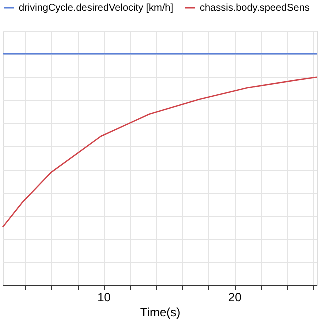  What do you see at coordinates (160, 313) in the screenshot?
I see `x-axis-title: Time(s)` at bounding box center [160, 313].